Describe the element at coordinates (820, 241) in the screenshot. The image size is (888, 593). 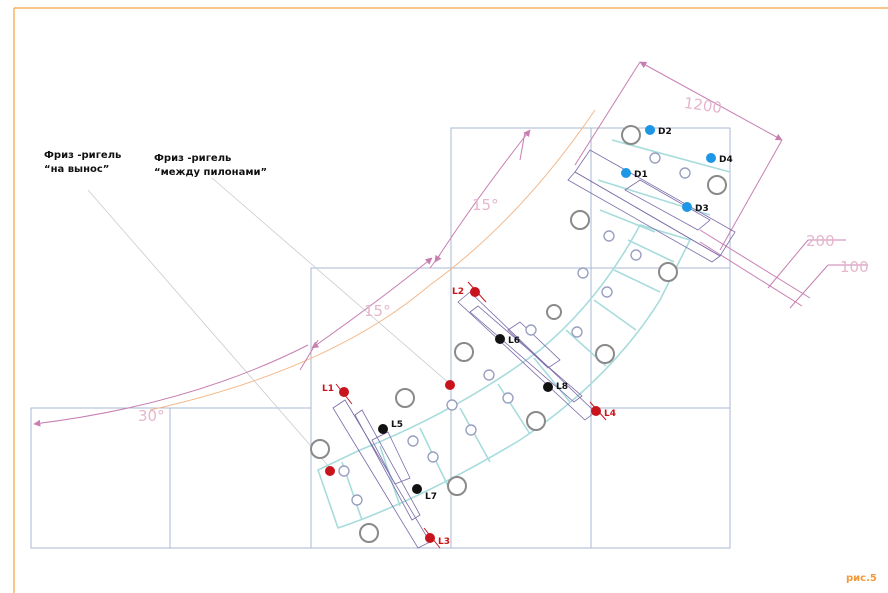
I see `dimension-200: 200` at that location.